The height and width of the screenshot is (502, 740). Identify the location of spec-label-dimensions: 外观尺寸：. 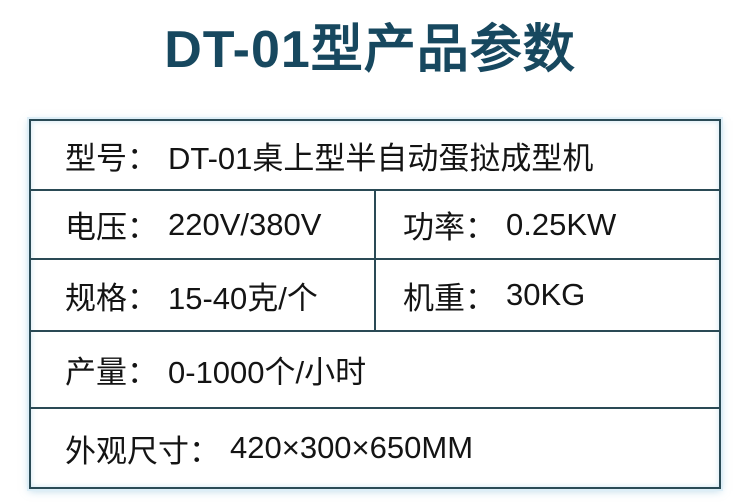
(142, 451).